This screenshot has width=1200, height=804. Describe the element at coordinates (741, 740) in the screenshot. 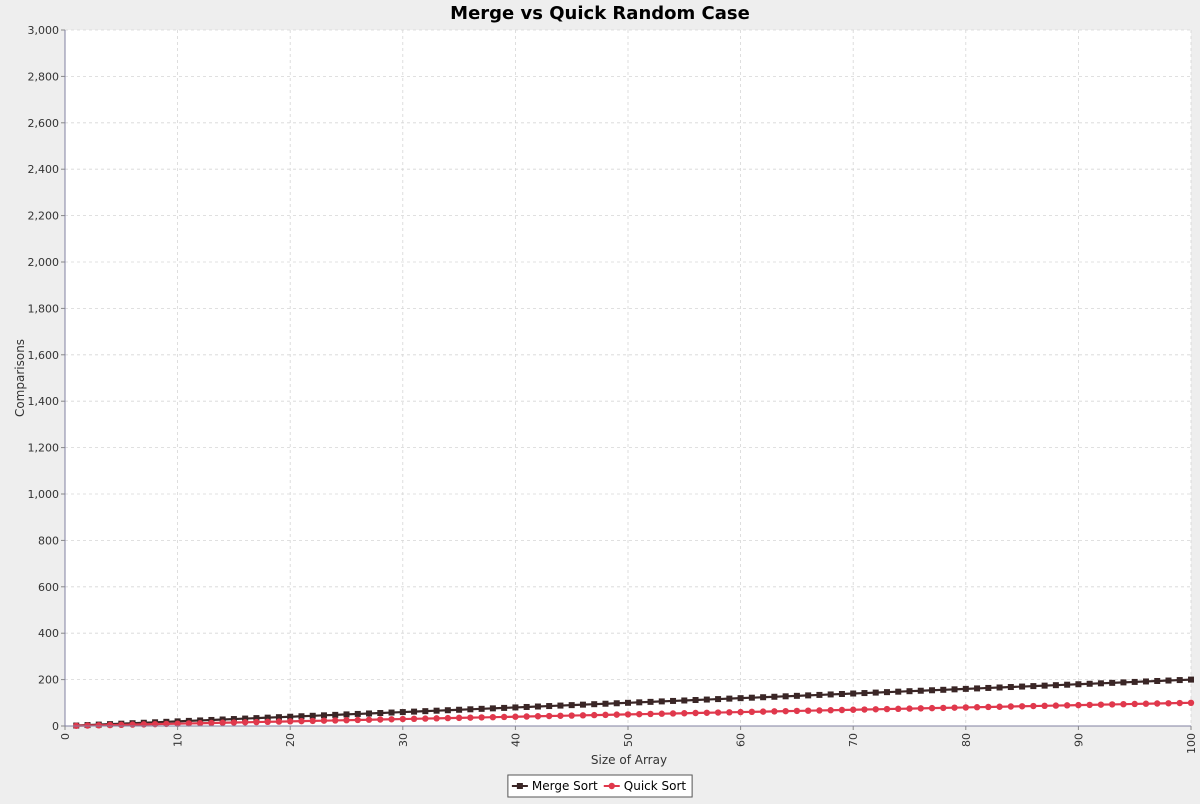

I see `x-tick-label: 60` at that location.